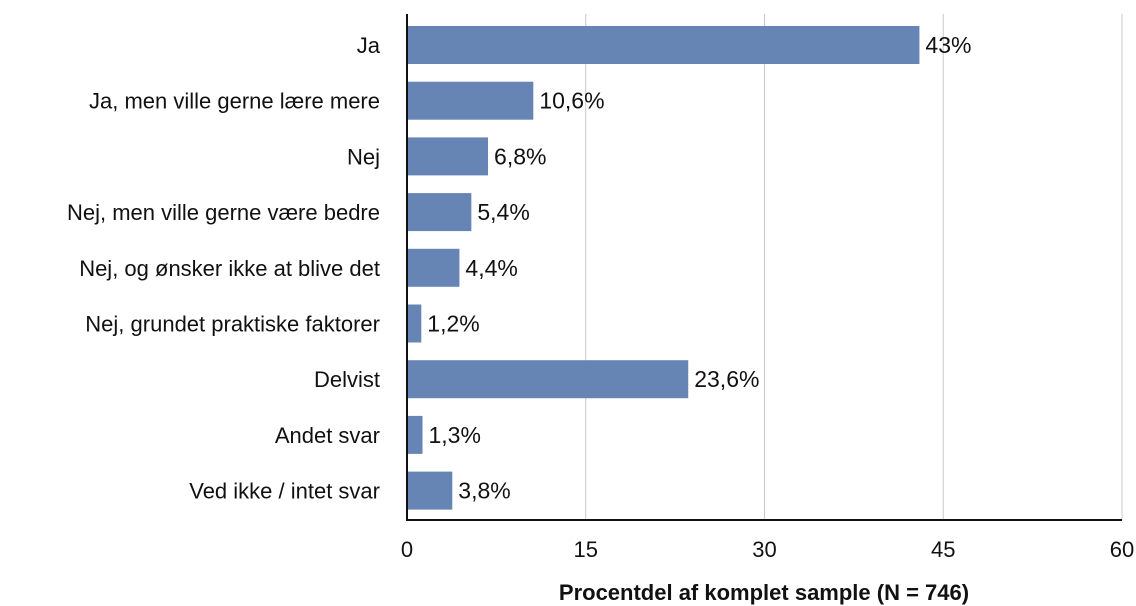  What do you see at coordinates (491, 268) in the screenshot?
I see `data-label: 4,4%` at bounding box center [491, 268].